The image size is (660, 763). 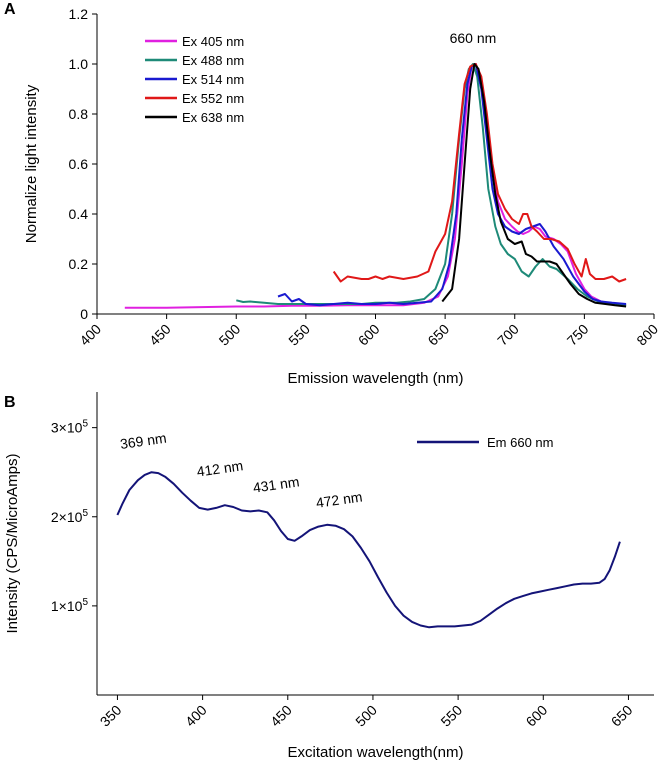 What do you see at coordinates (485, 442) in the screenshot?
I see `panel-b-legend: Em 660 nm` at bounding box center [485, 442].